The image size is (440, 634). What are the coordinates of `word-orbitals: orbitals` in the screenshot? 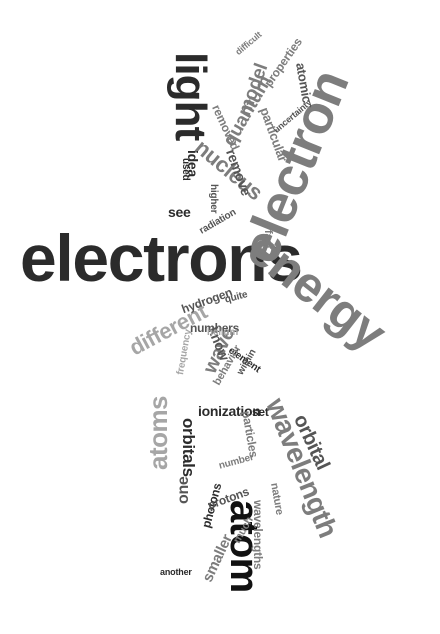 It's located at (188, 447).